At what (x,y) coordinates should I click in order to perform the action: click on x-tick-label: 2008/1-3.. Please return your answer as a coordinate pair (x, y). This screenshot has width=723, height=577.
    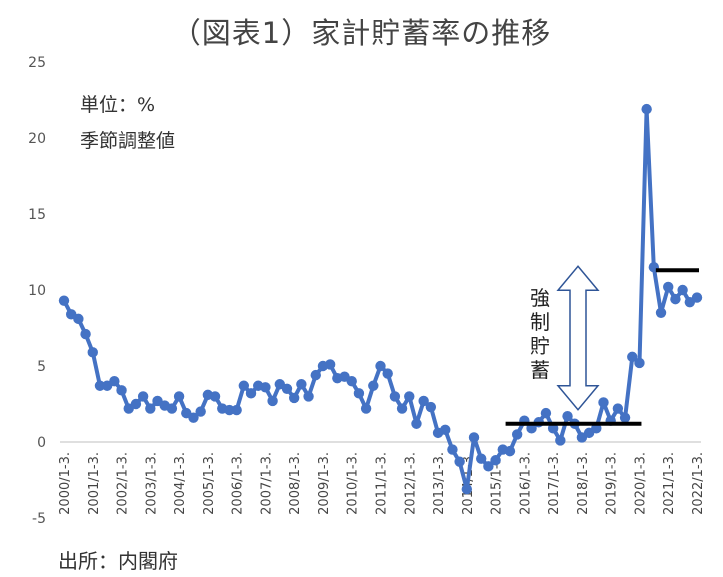
    Looking at the image, I should click on (295, 483).